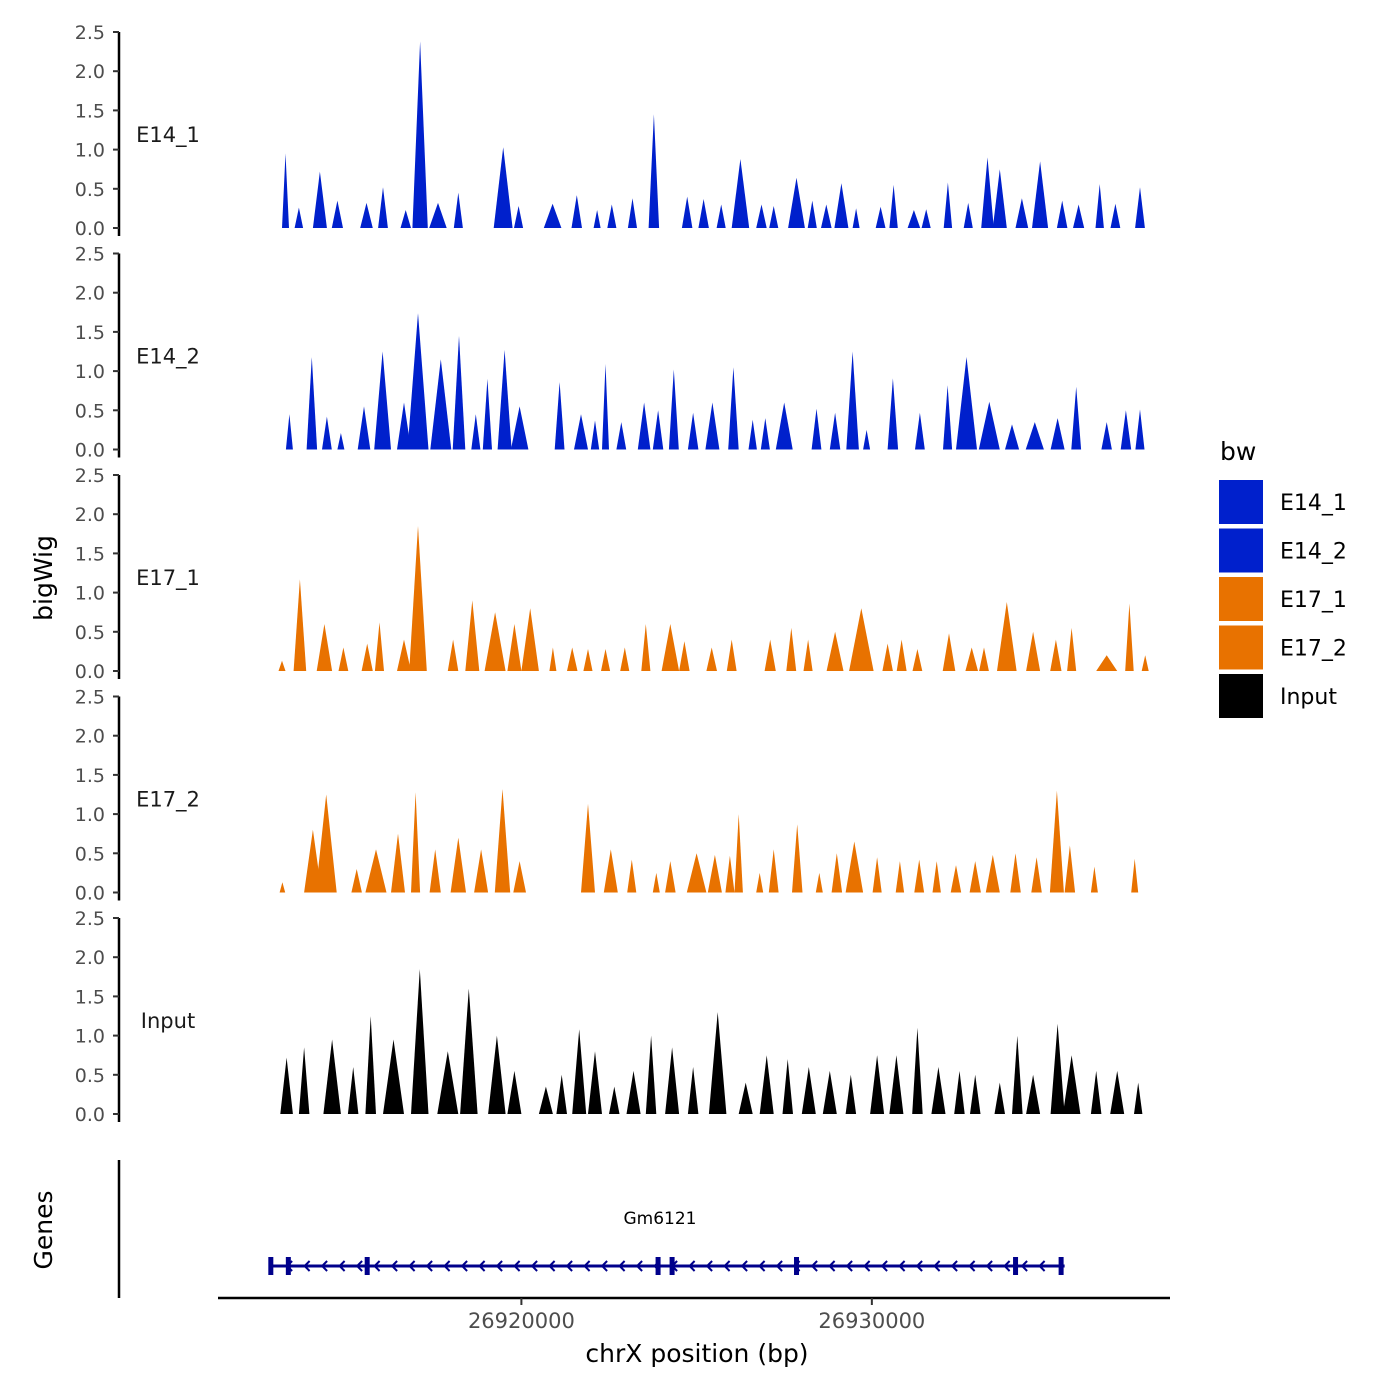 This screenshot has width=1400, height=1400. Describe the element at coordinates (1283, 577) in the screenshot. I see `legend: bw E14_1 E14_2 E17_1 E17_2 Input` at that location.